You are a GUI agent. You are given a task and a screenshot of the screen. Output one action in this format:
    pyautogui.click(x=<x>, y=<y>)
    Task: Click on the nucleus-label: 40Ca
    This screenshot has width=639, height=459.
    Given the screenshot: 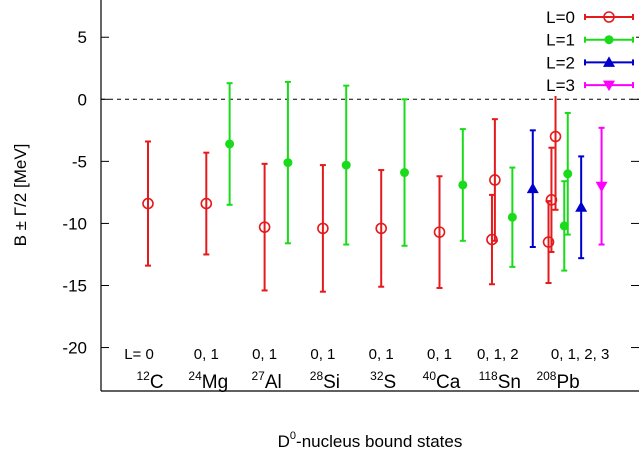 What is the action you would take?
    pyautogui.click(x=442, y=381)
    